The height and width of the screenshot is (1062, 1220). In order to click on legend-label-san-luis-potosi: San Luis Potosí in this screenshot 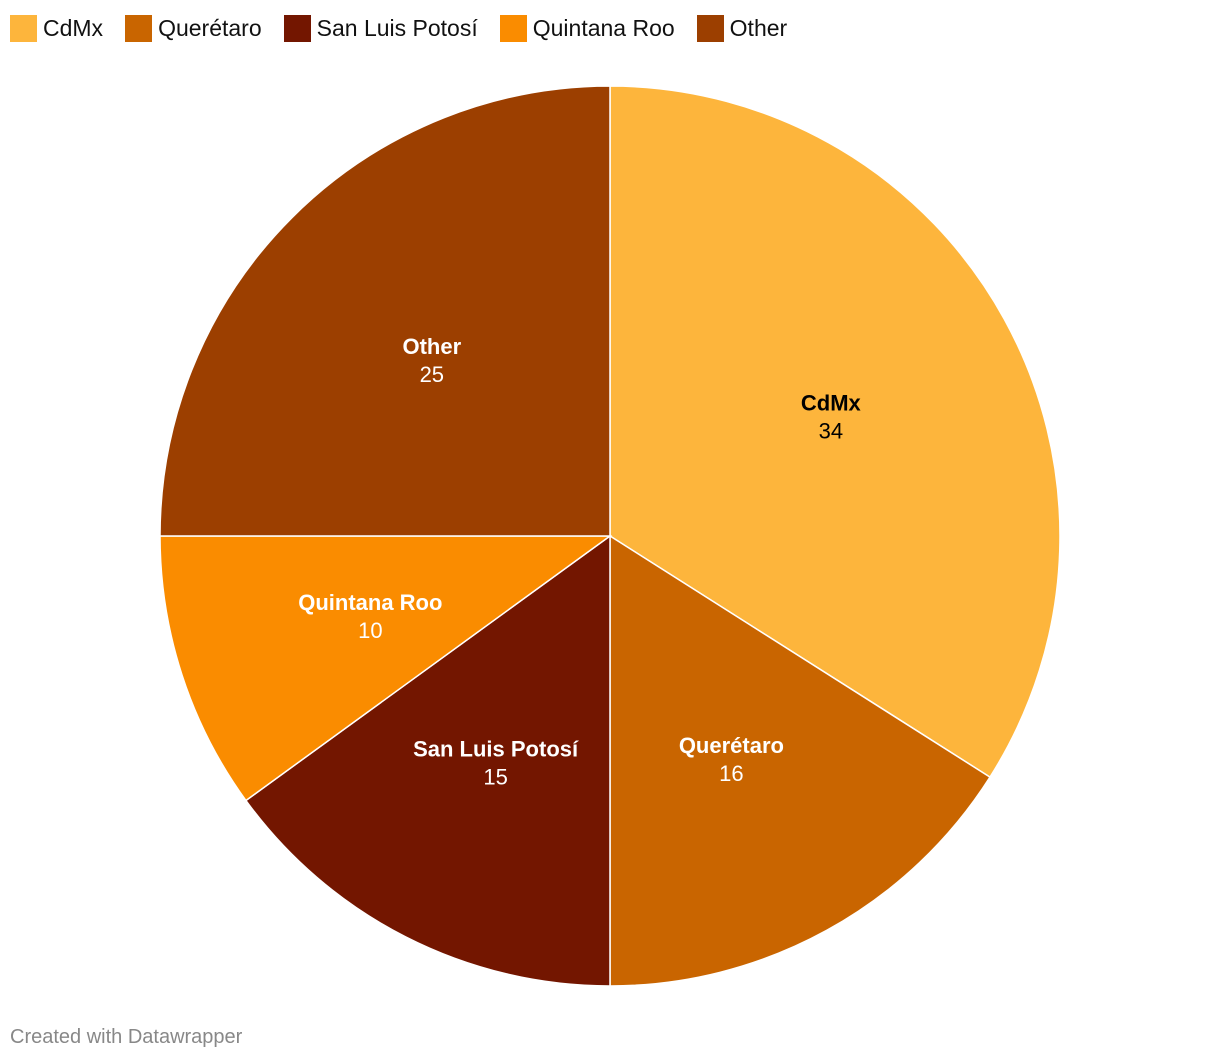, I will do `click(397, 27)`.